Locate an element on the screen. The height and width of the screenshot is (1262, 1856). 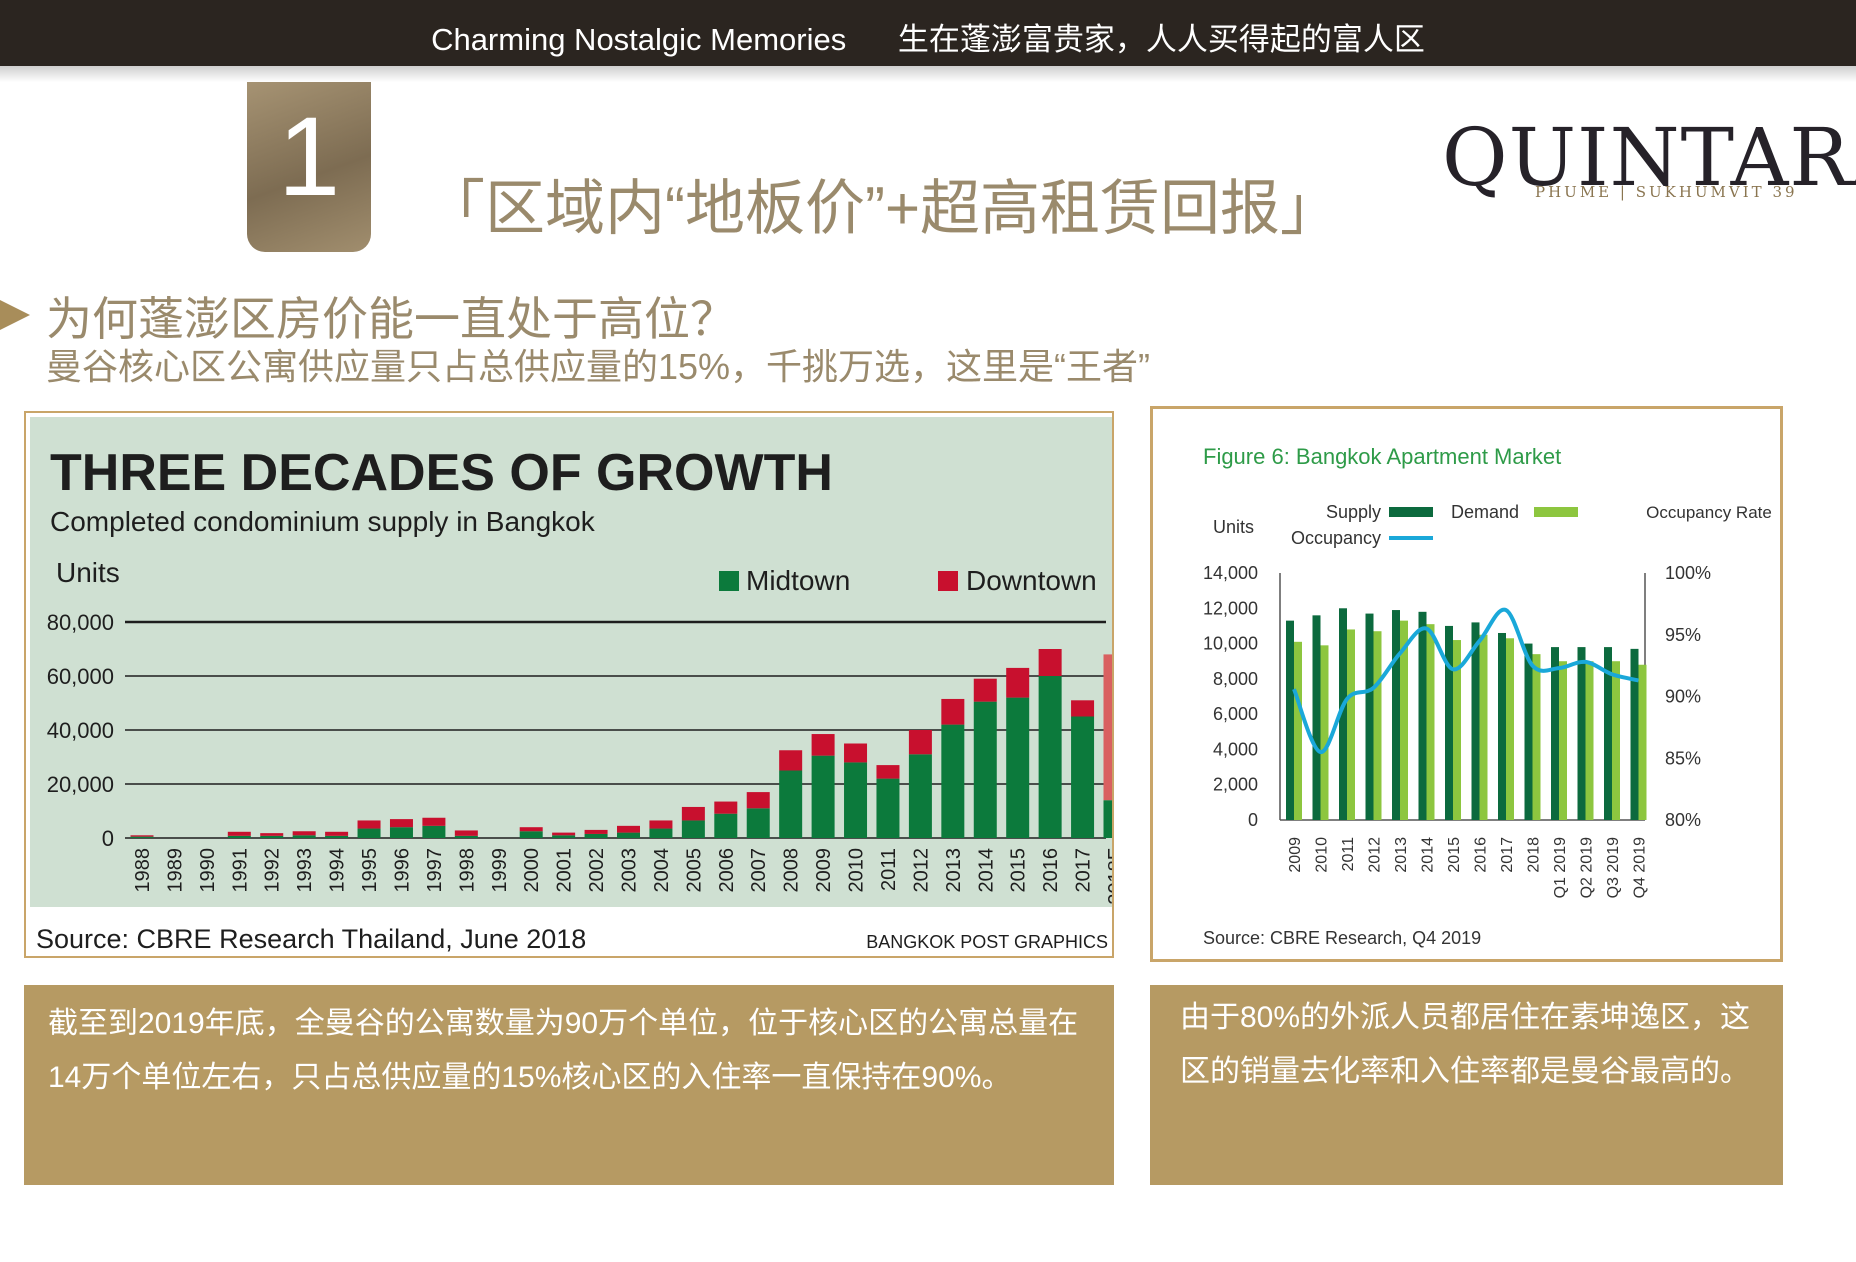
question-subtitle: 曼谷核心区公寓供应量只占总供应量的15%，千挑万选，这里是“王者” is located at coordinates (598, 366).